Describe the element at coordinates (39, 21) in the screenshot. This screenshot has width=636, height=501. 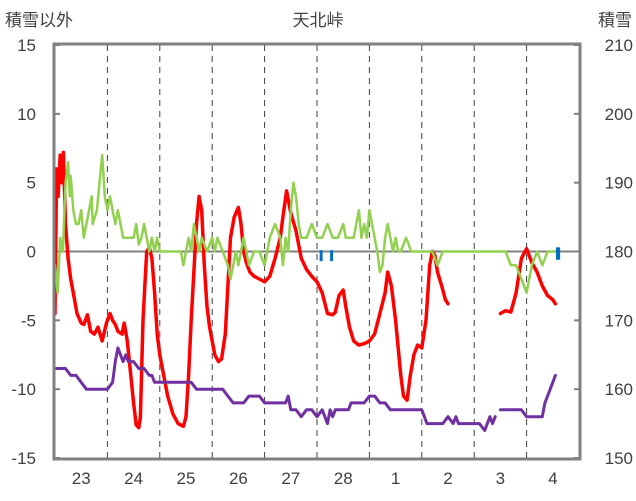
I see `left-axis-title: 積雪以外` at that location.